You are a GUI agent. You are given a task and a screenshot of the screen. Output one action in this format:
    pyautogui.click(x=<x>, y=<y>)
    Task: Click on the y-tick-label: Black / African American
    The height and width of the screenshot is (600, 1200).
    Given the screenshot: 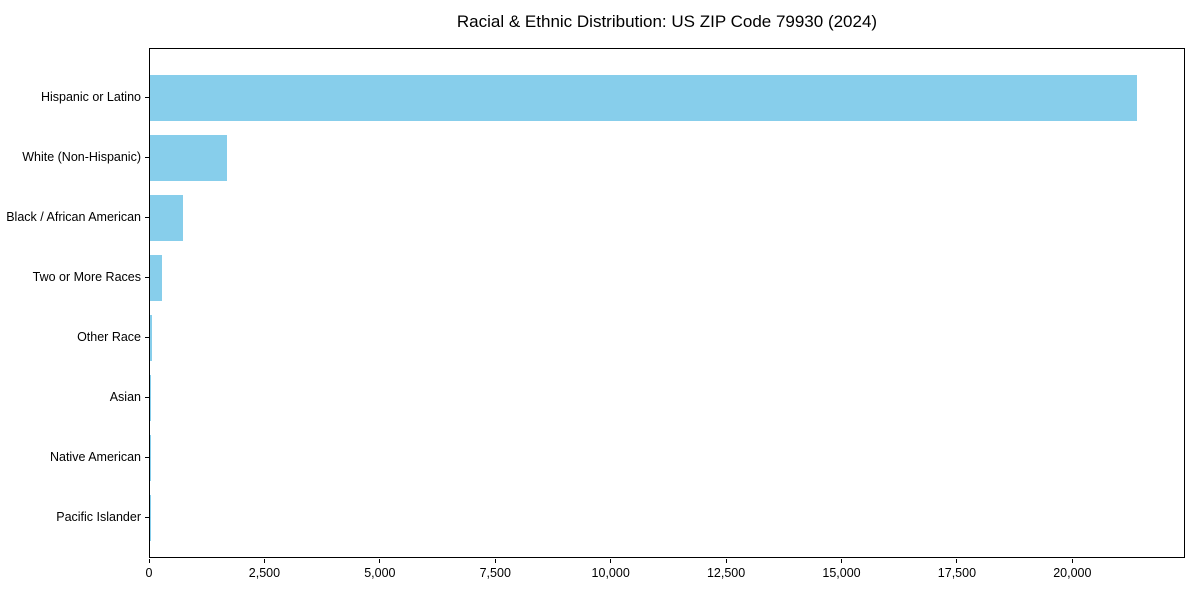 What is the action you would take?
    pyautogui.click(x=73, y=217)
    